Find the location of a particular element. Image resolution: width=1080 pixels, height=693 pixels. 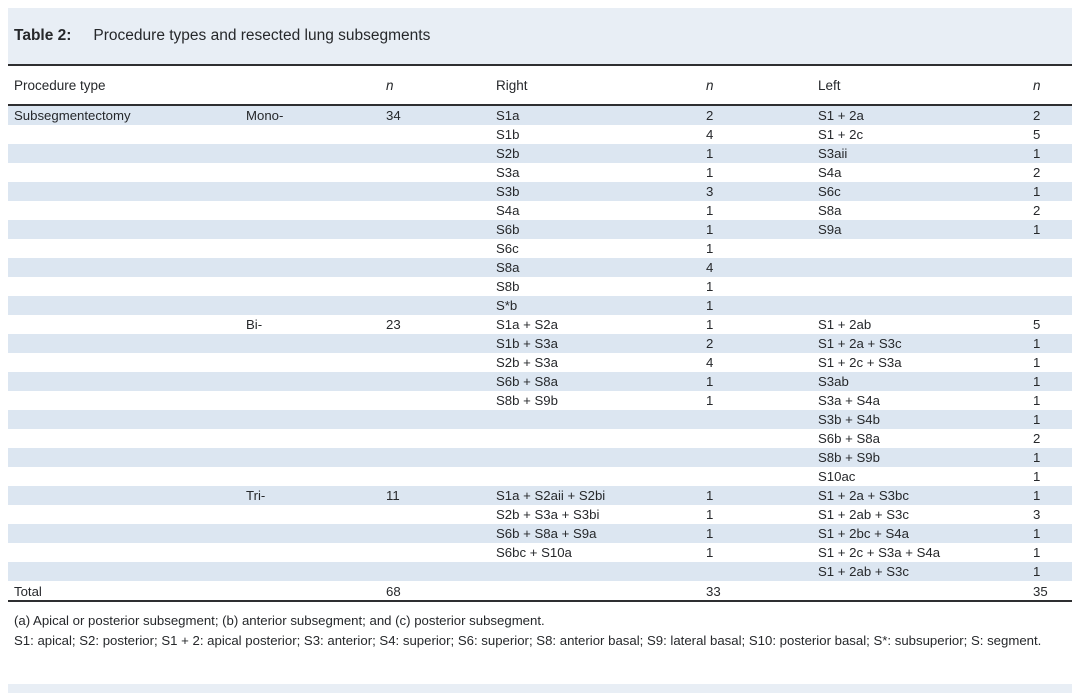

bottom-band is located at coordinates (540, 688).